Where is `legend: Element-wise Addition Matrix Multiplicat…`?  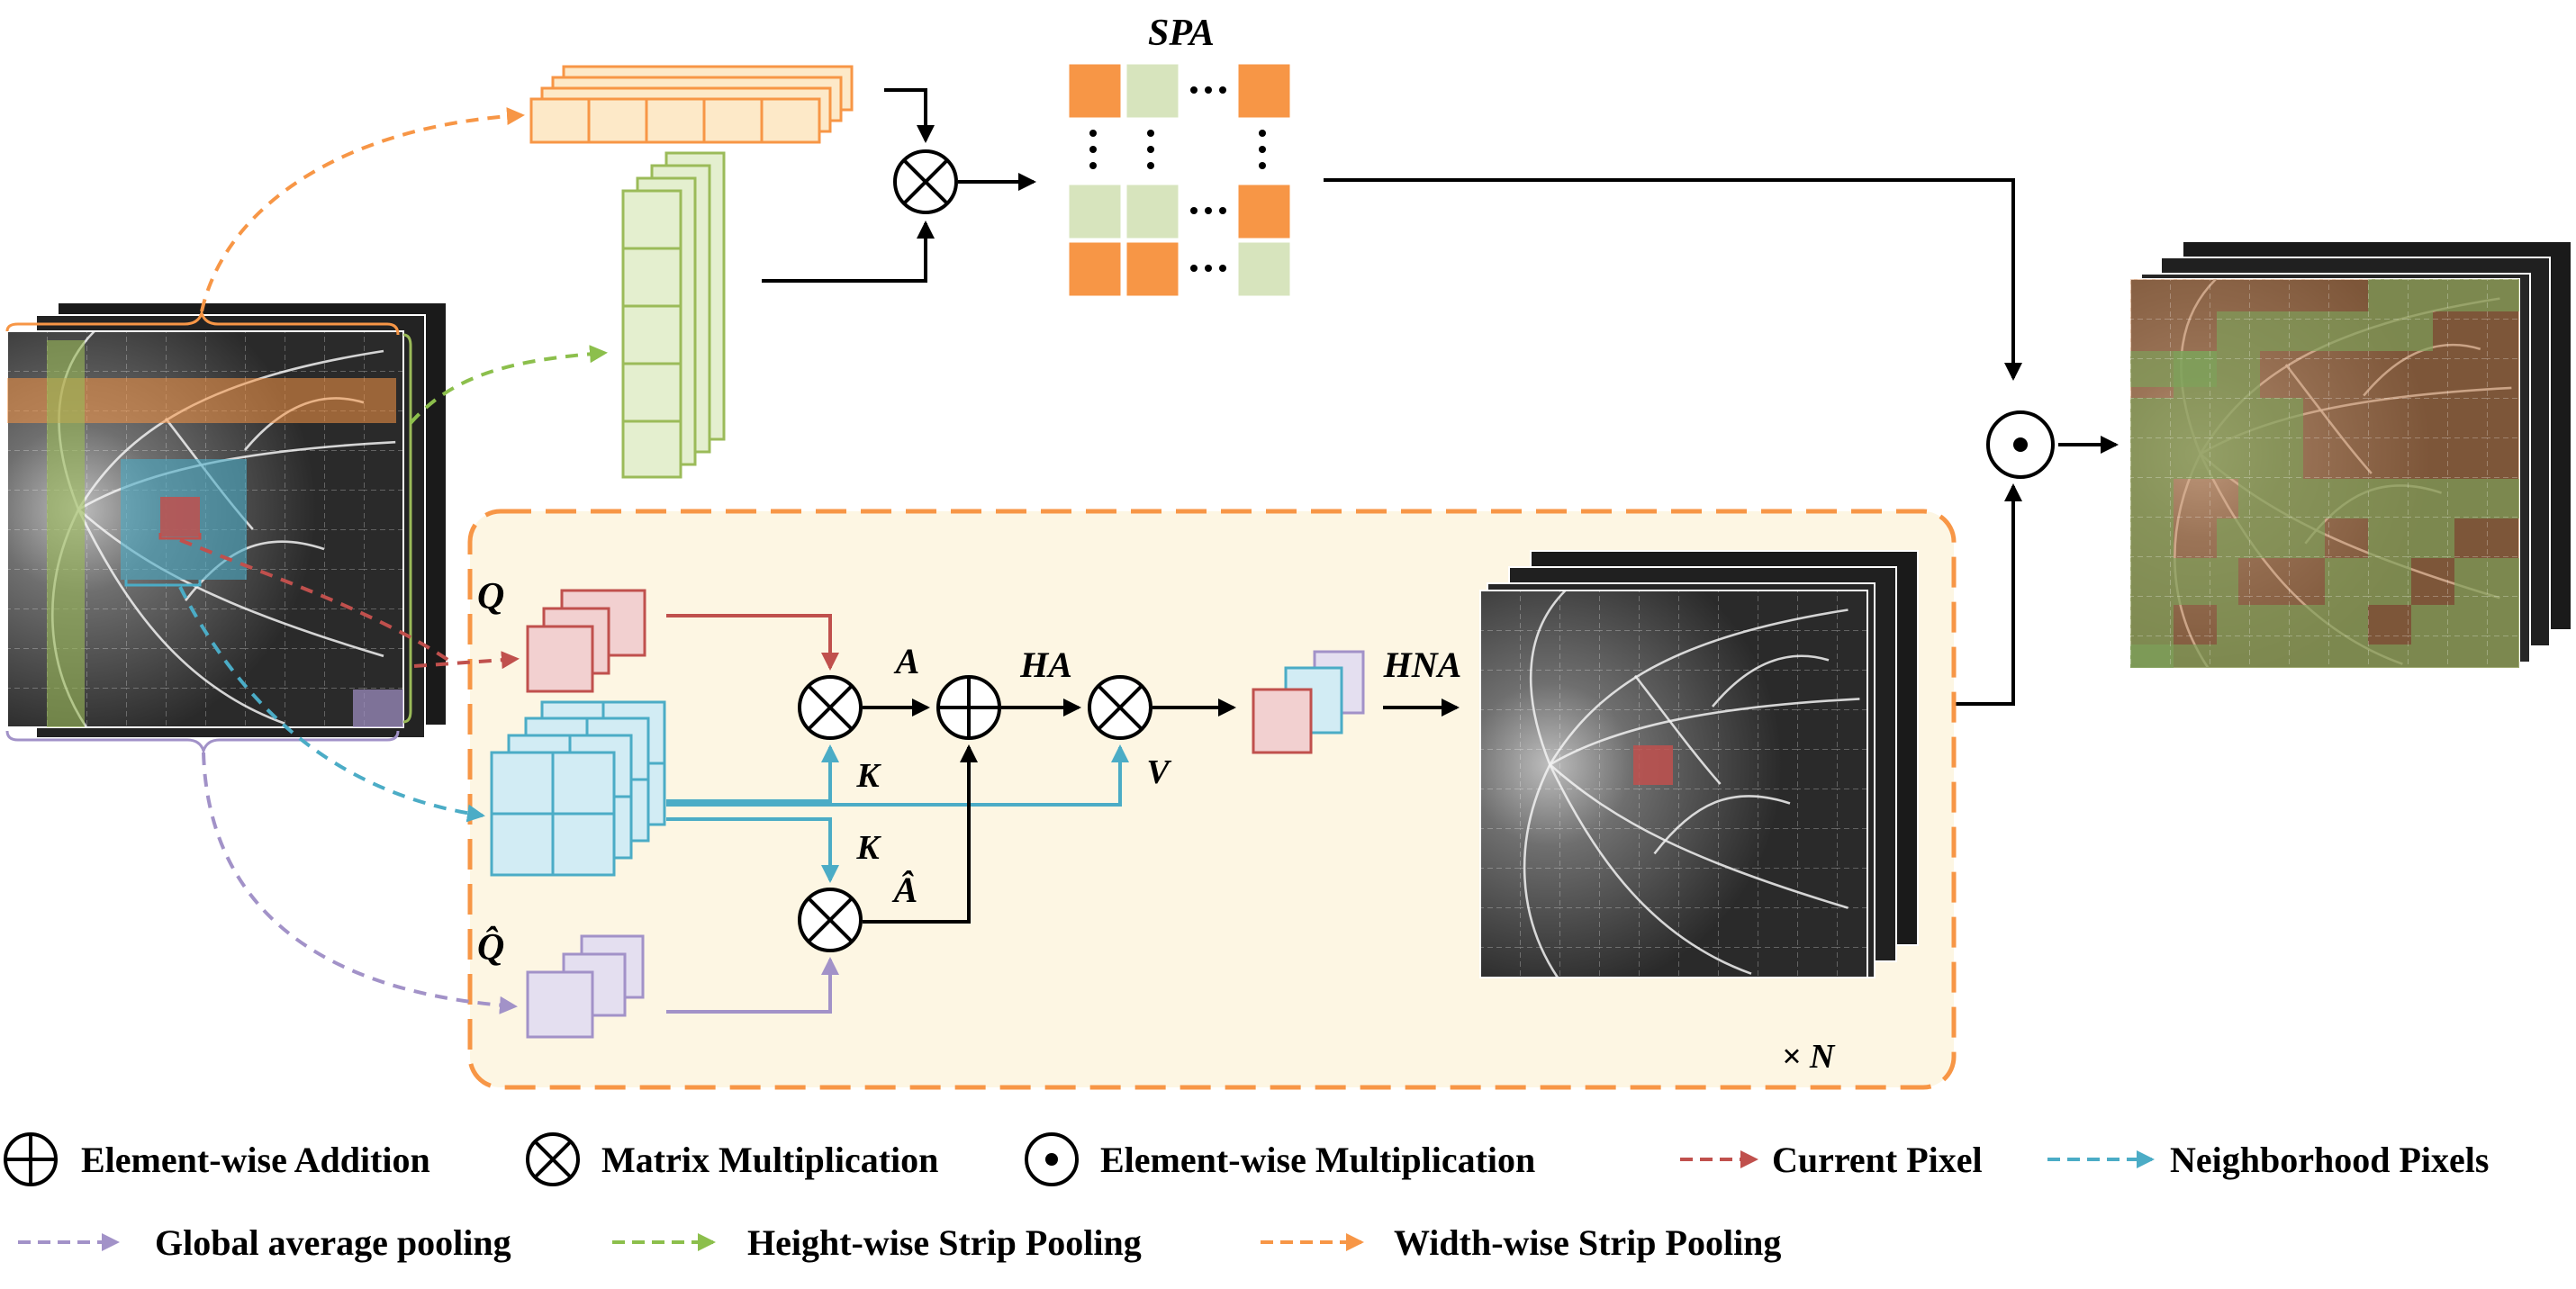
legend: Element-wise Addition Matrix Multiplicat… is located at coordinates (1246, 1197).